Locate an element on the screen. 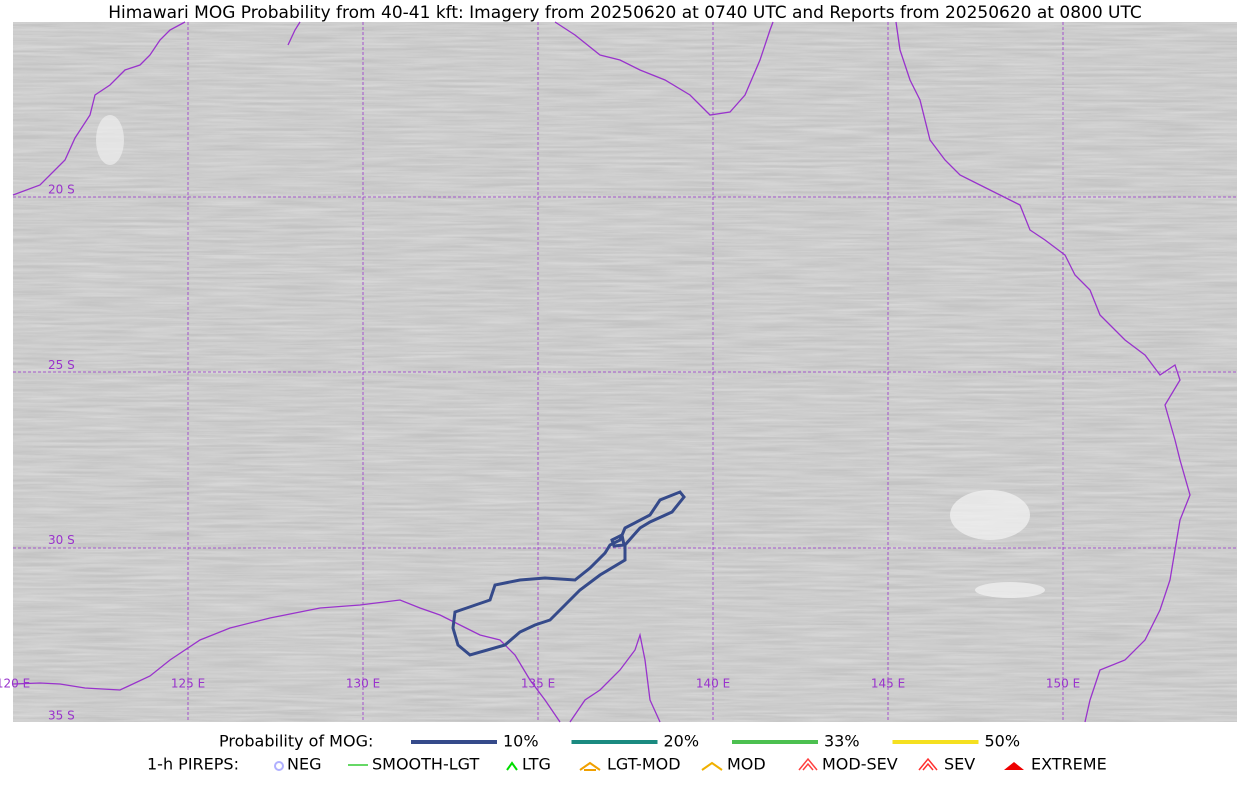  lon-label: 140 E is located at coordinates (713, 684).